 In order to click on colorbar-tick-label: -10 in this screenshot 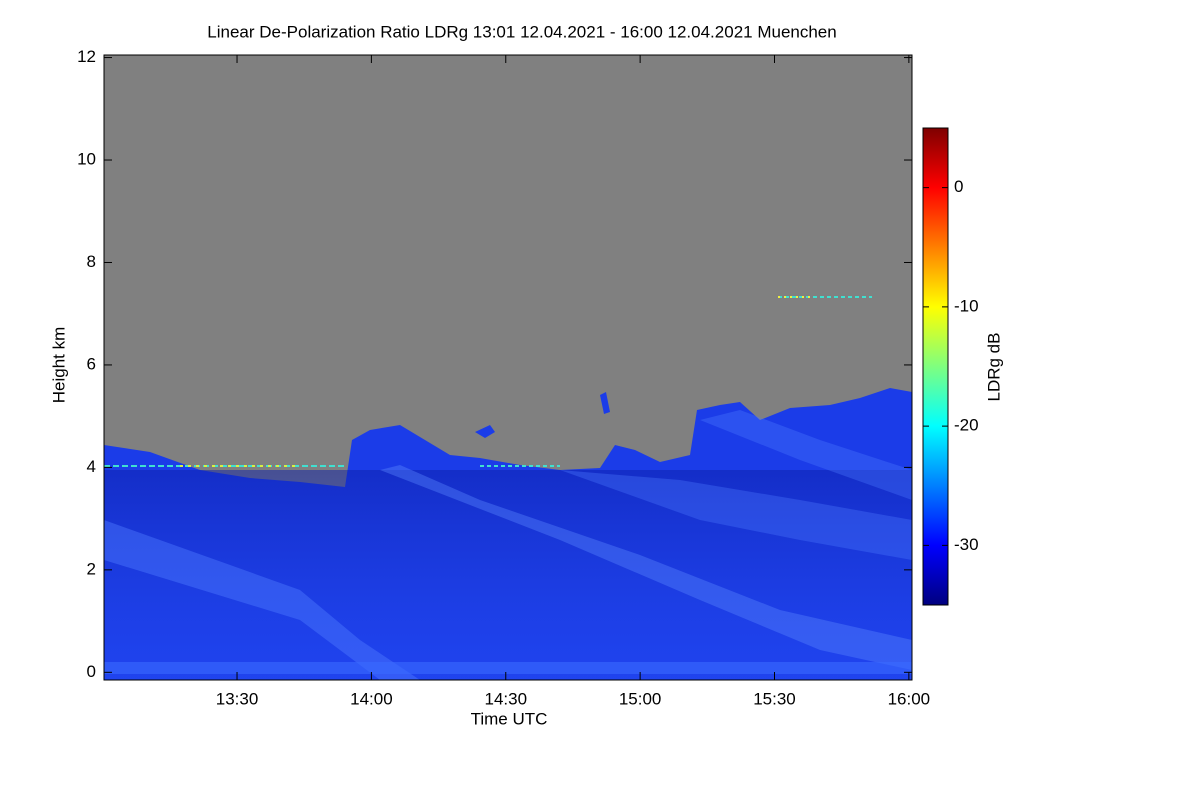, I will do `click(966, 305)`.